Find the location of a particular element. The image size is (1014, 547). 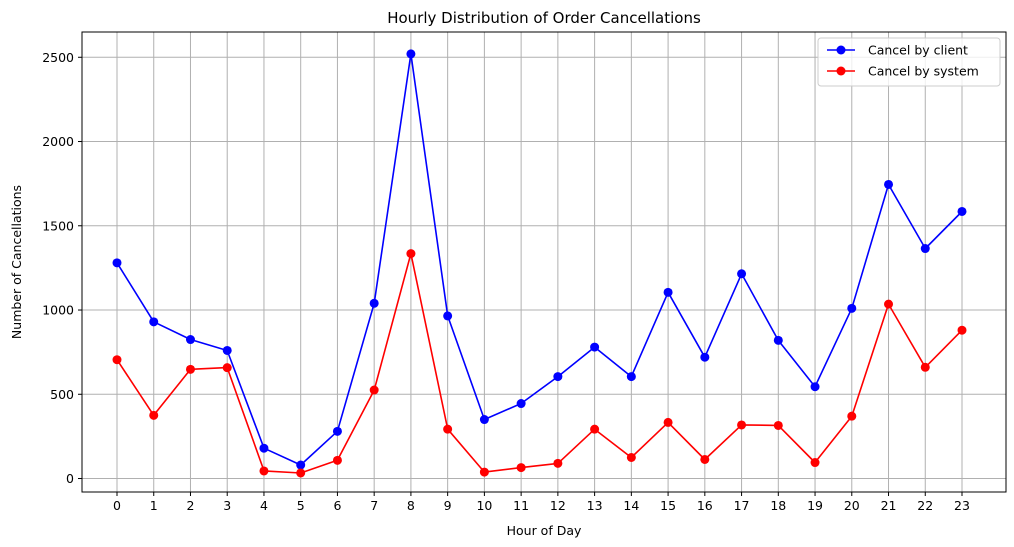

x-tick-label: 11 is located at coordinates (521, 505).